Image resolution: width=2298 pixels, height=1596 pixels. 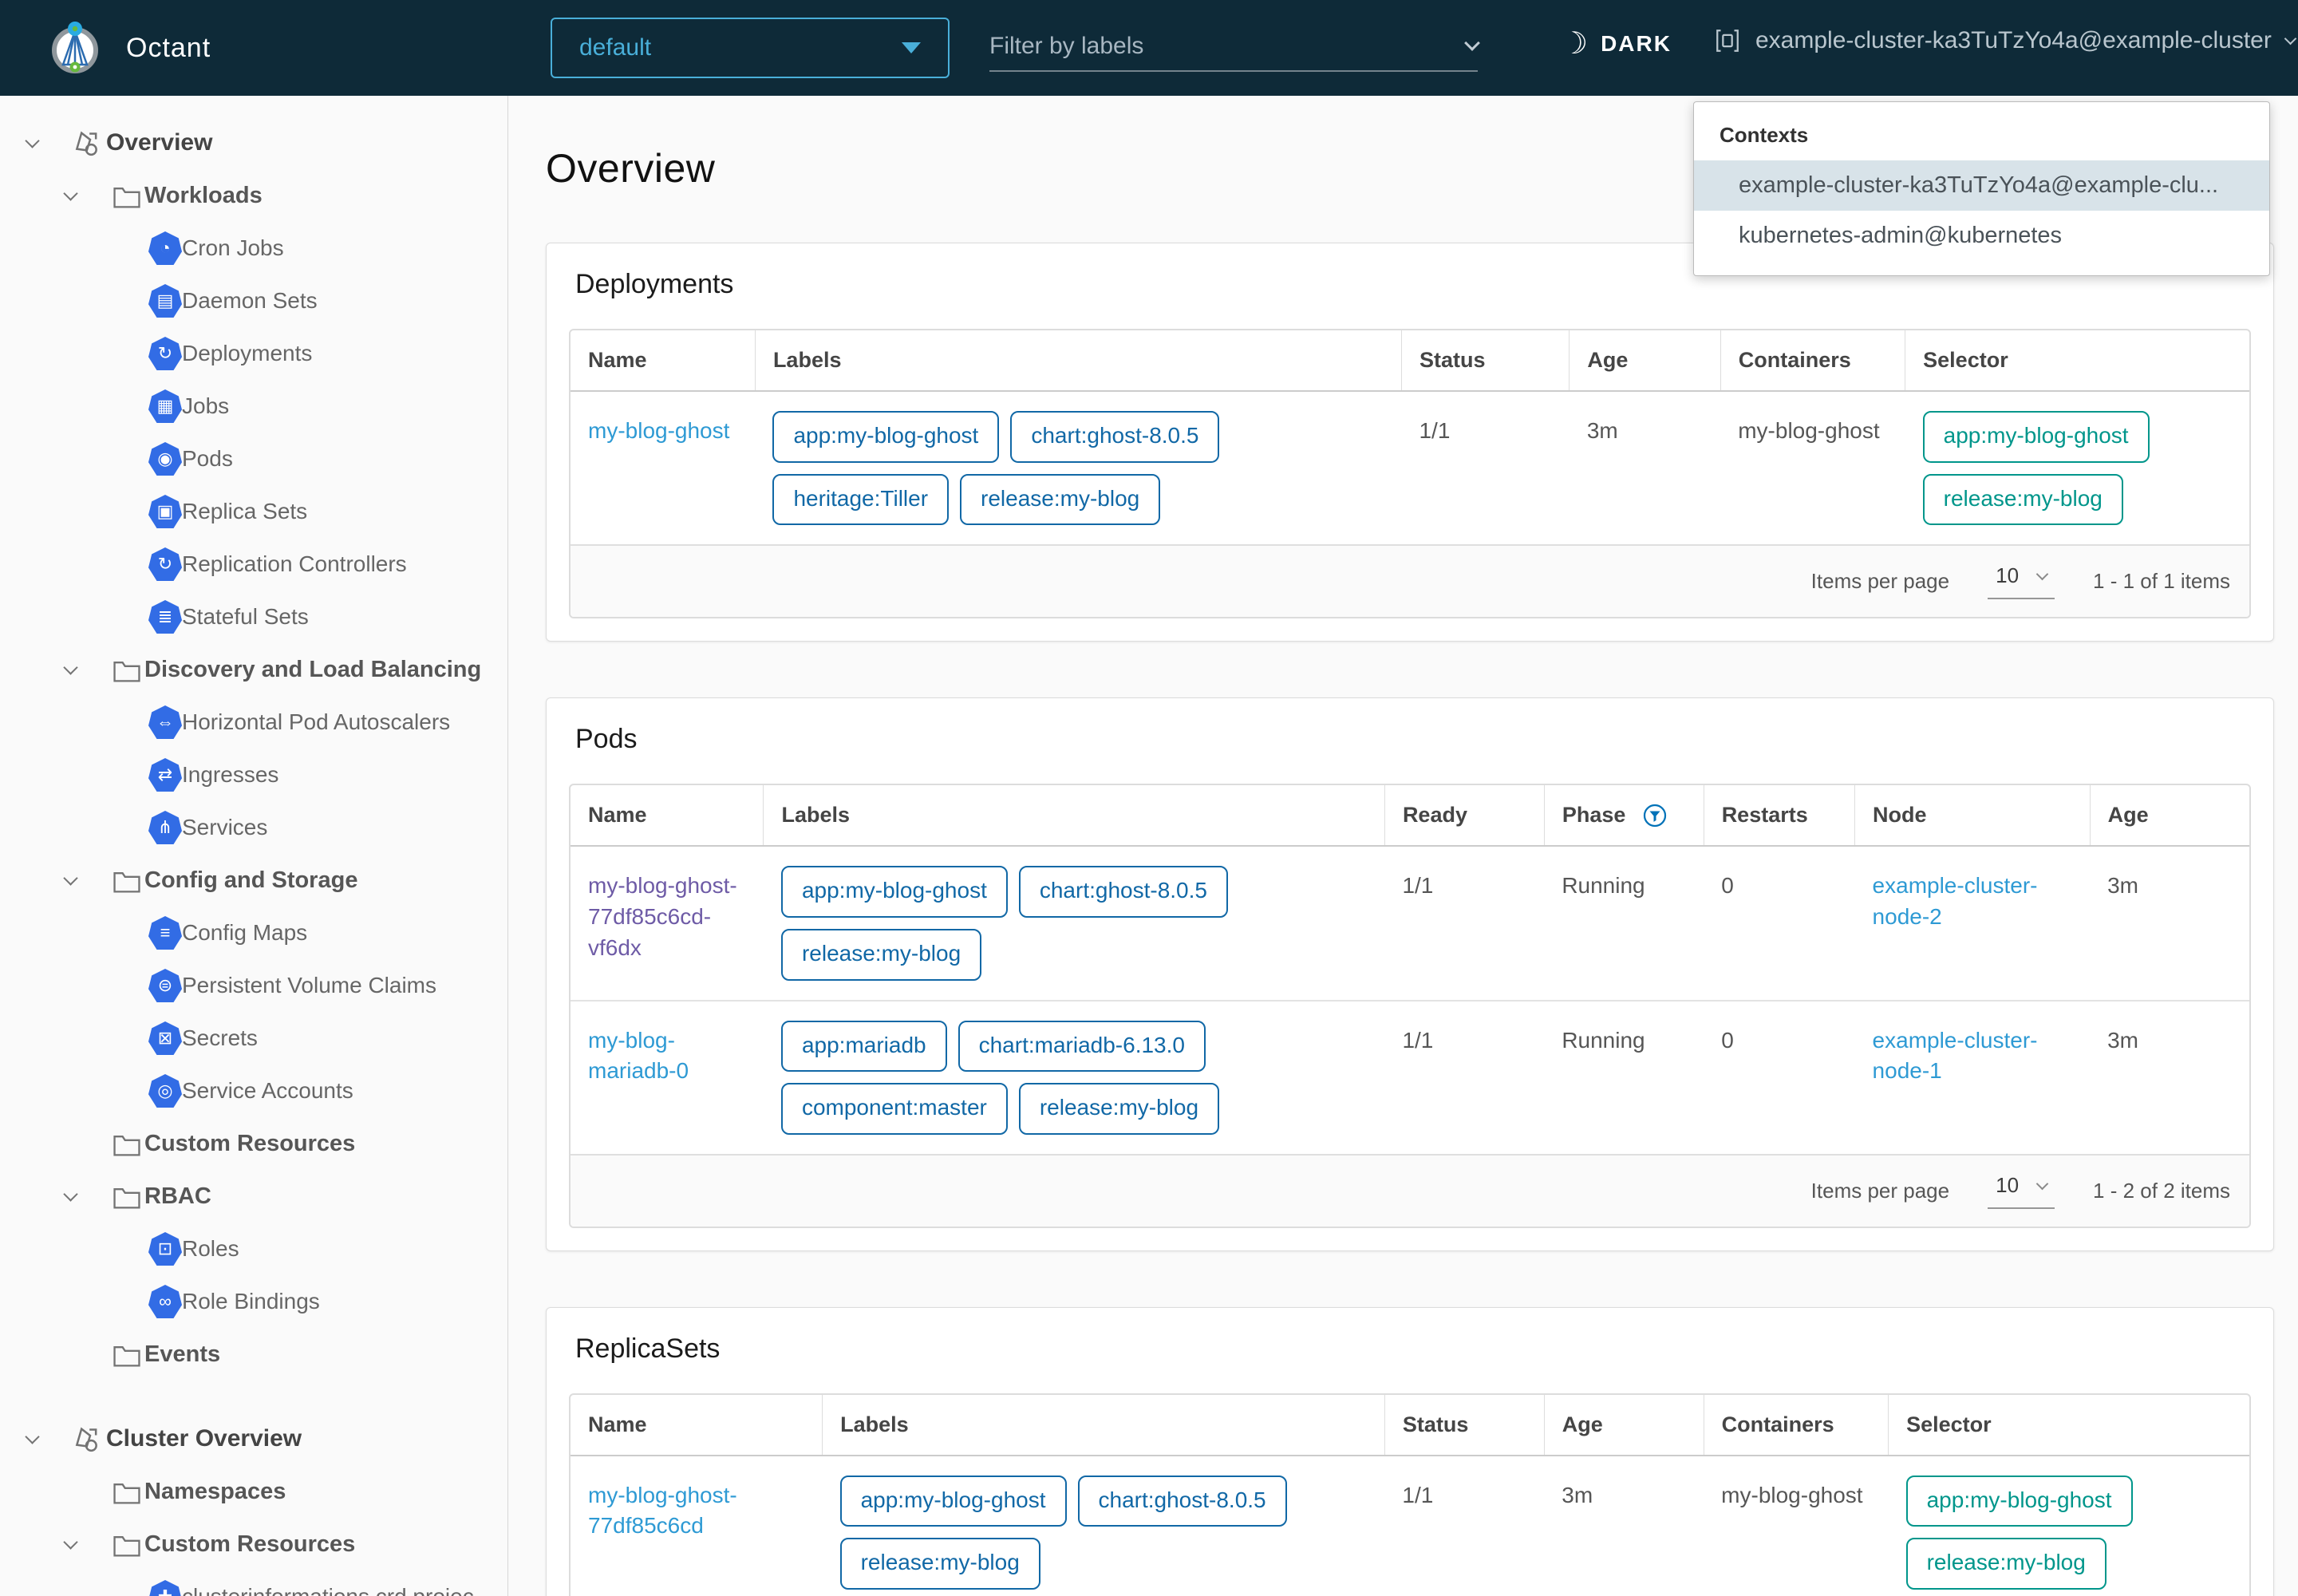 What do you see at coordinates (254, 564) in the screenshot?
I see `sidebar-item-replication-controllers: ↻ Replication Controllers` at bounding box center [254, 564].